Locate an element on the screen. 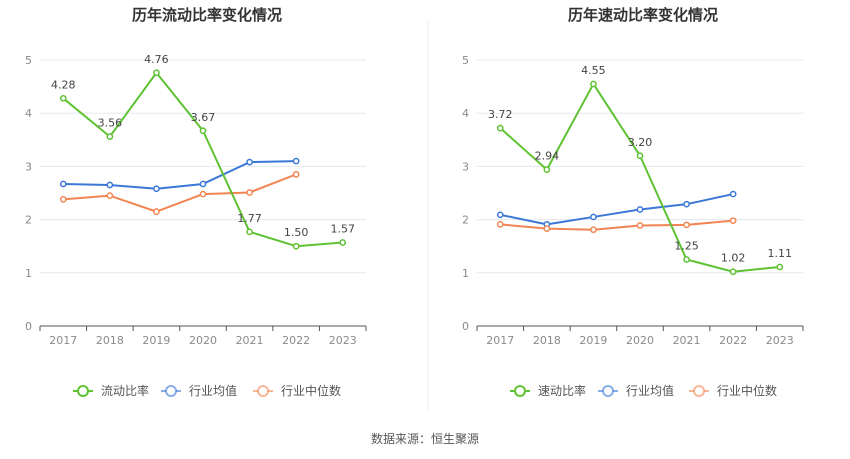 This screenshot has width=850, height=459. data-label: 1.77 is located at coordinates (249, 218).